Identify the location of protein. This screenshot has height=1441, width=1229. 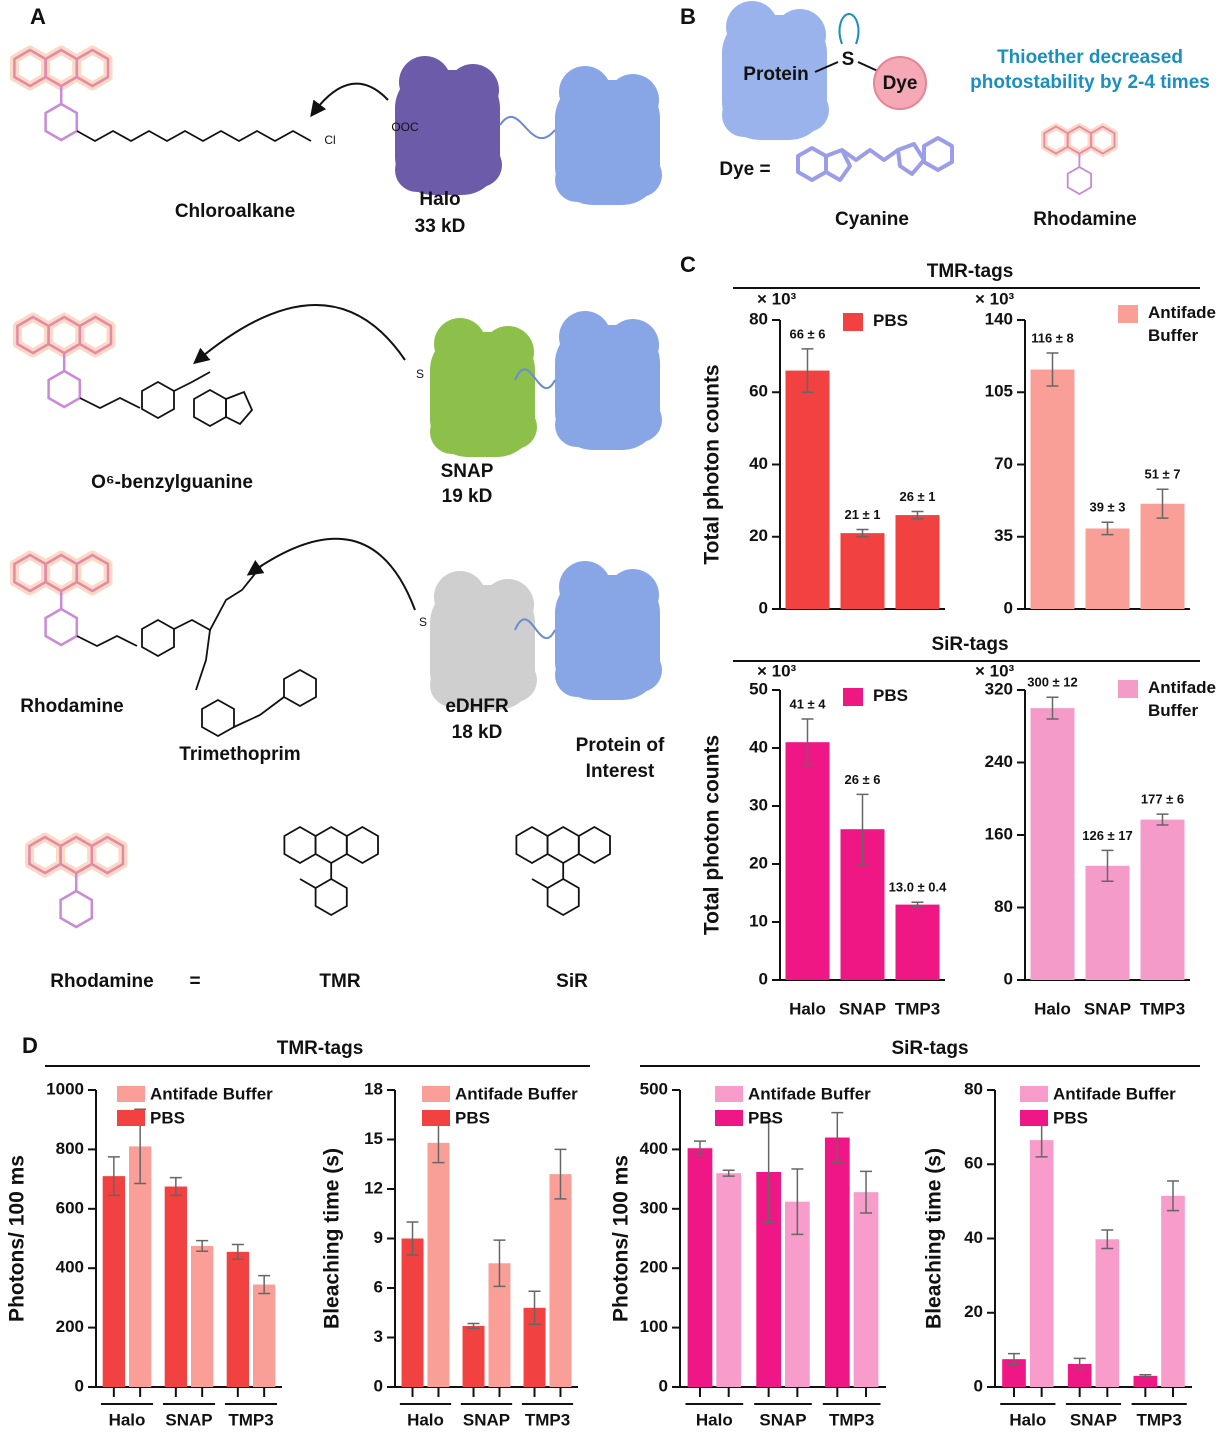
(608, 380).